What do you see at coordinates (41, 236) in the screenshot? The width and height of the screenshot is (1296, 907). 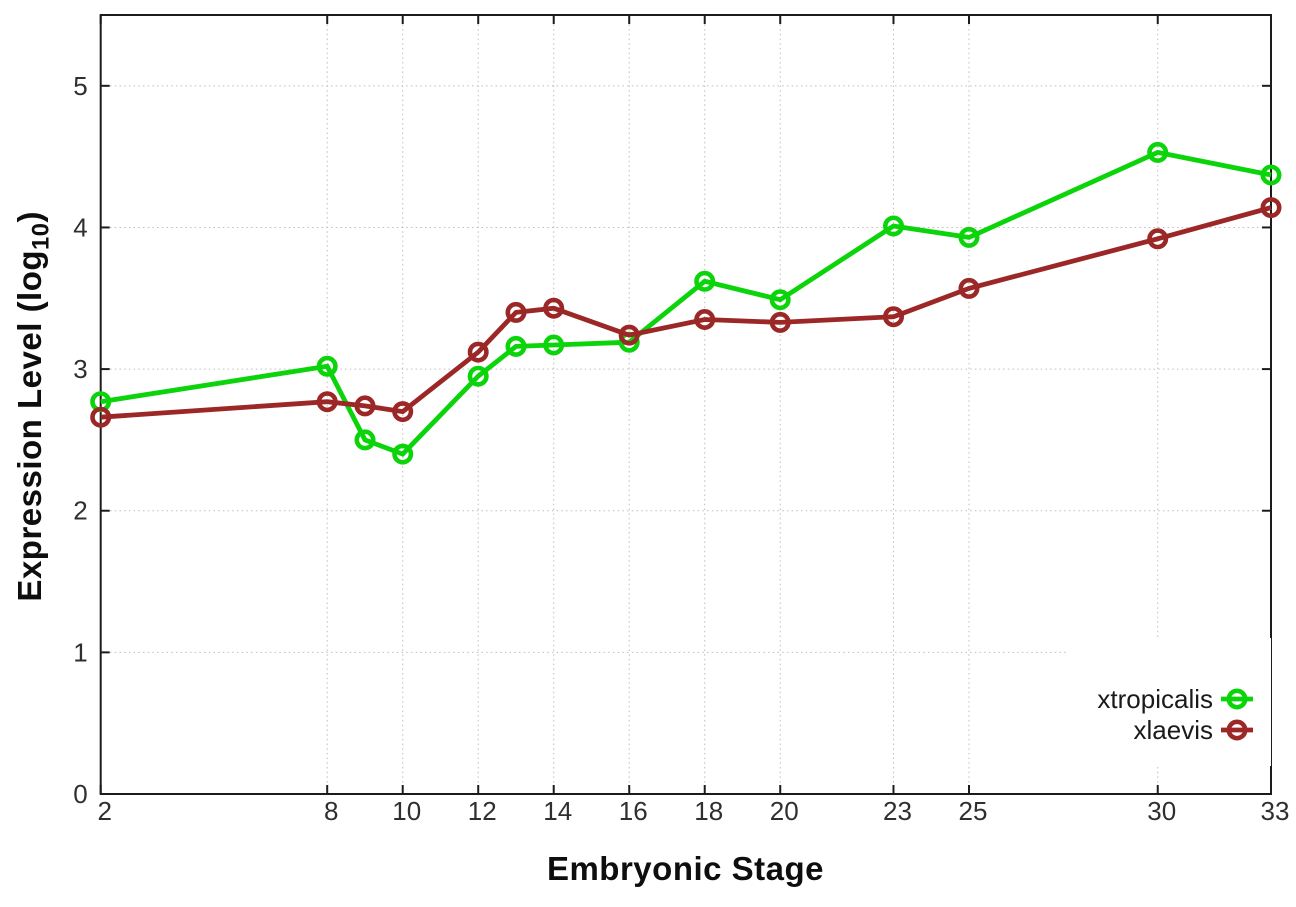 I see `y-axis-title-subscript: 10` at bounding box center [41, 236].